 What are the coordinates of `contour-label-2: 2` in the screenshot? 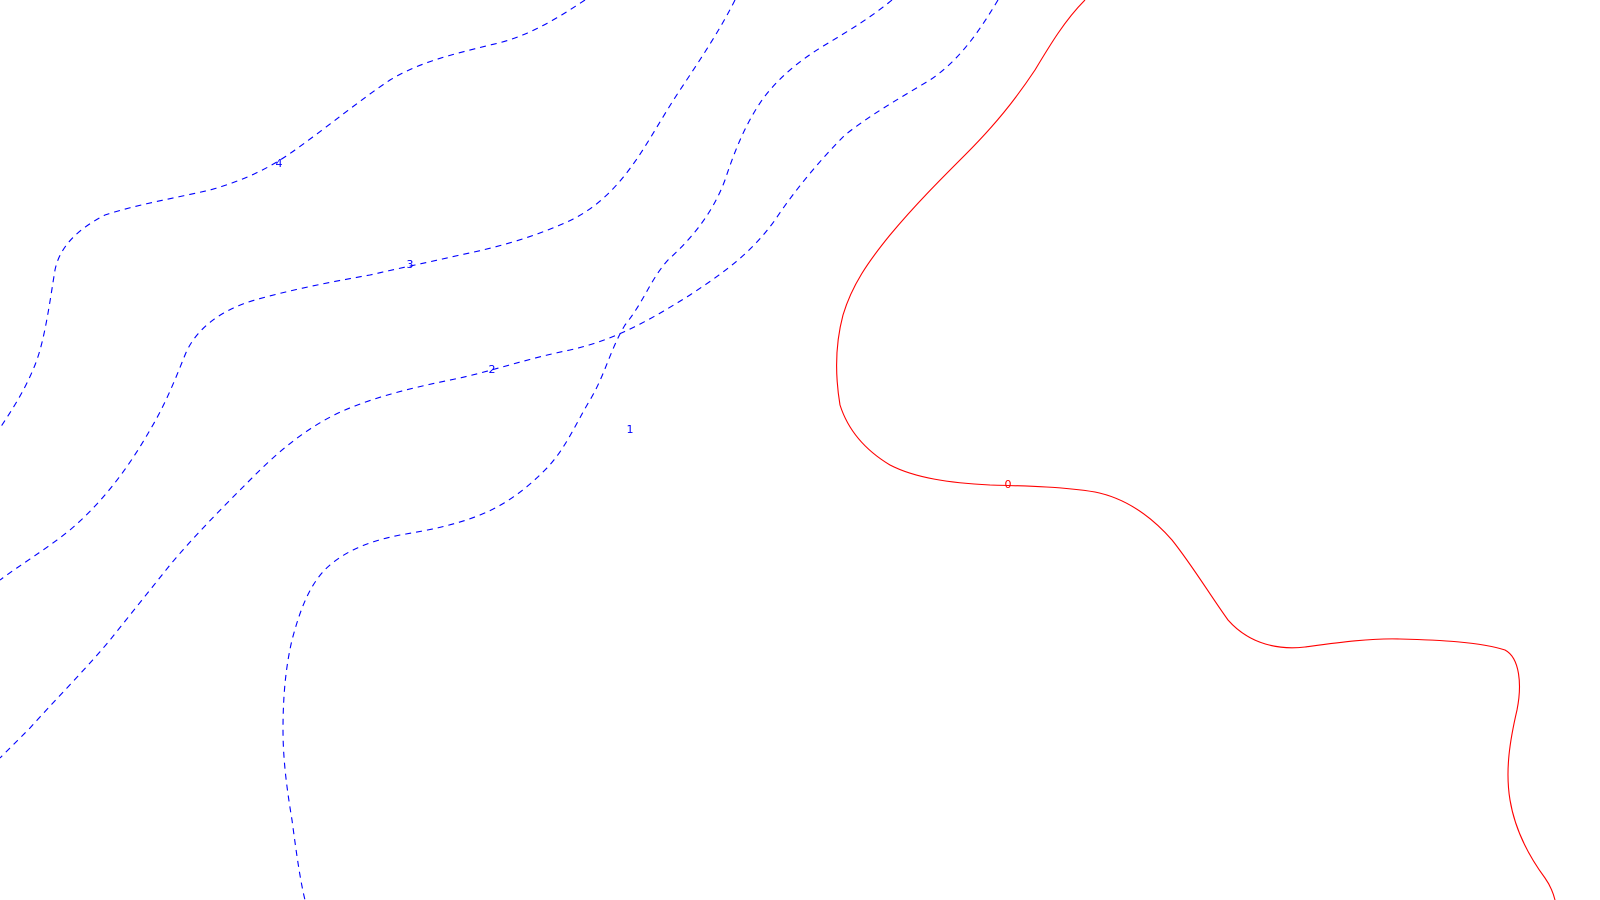 It's located at (492, 369).